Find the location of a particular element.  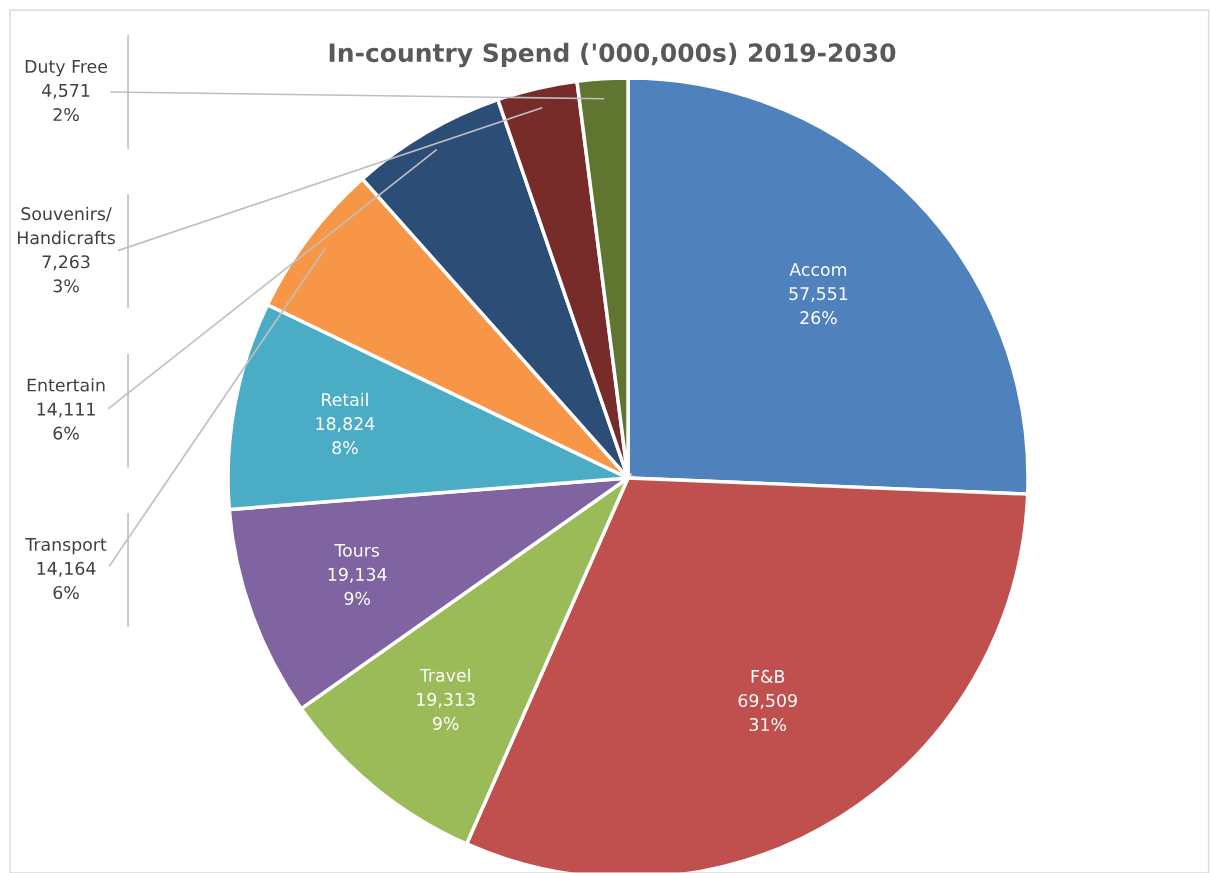

data-label: 69,509 31% is located at coordinates (767, 712).